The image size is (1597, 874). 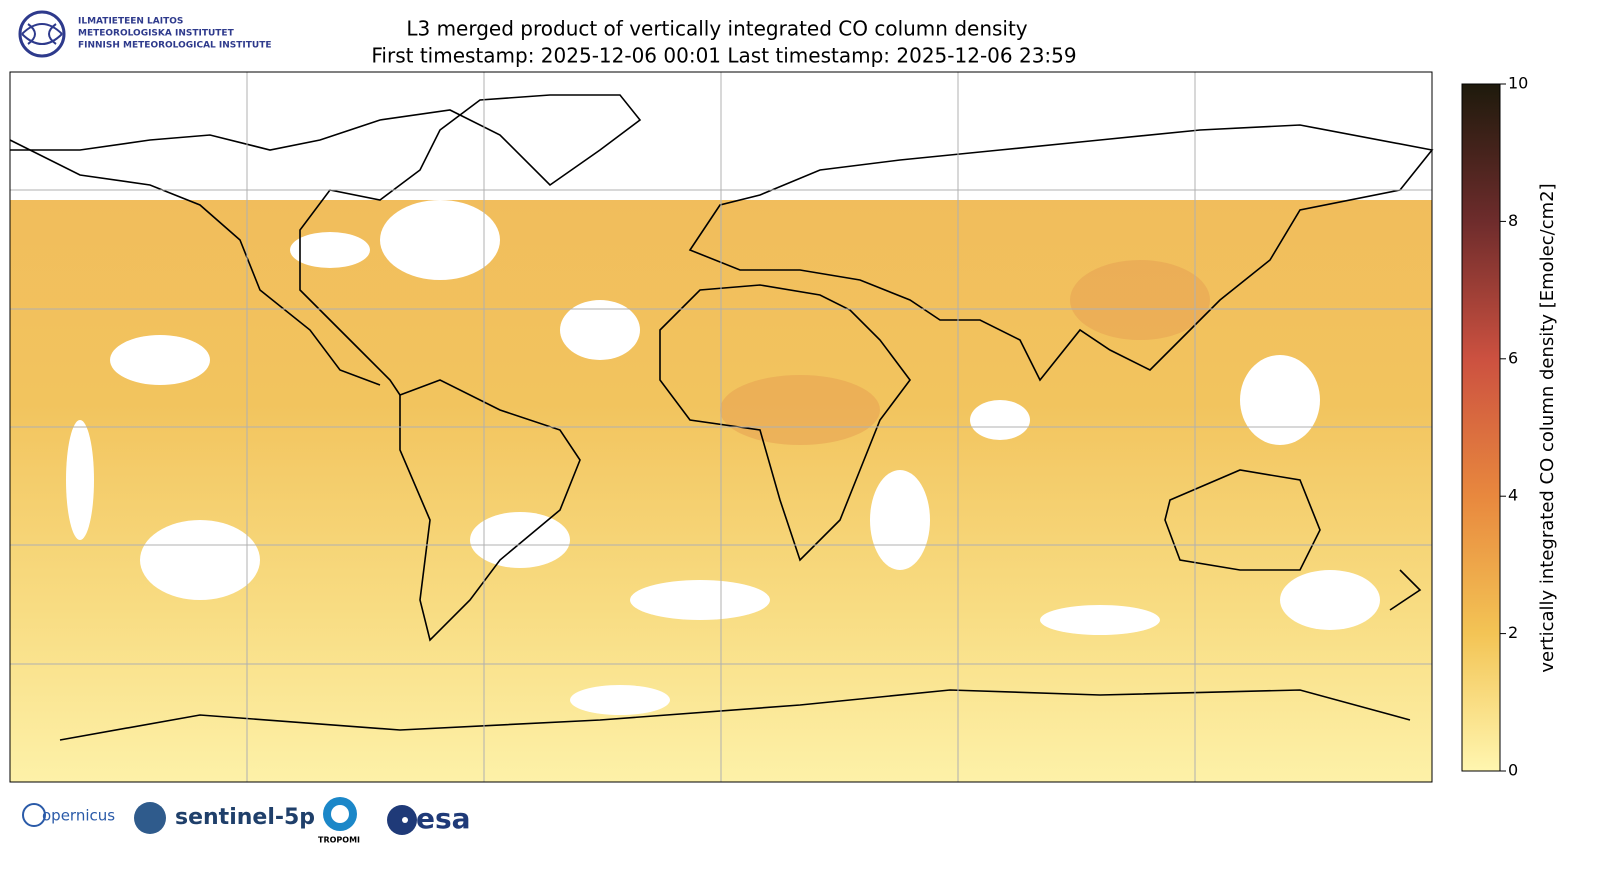 I want to click on institute-logo, so click(x=42, y=34).